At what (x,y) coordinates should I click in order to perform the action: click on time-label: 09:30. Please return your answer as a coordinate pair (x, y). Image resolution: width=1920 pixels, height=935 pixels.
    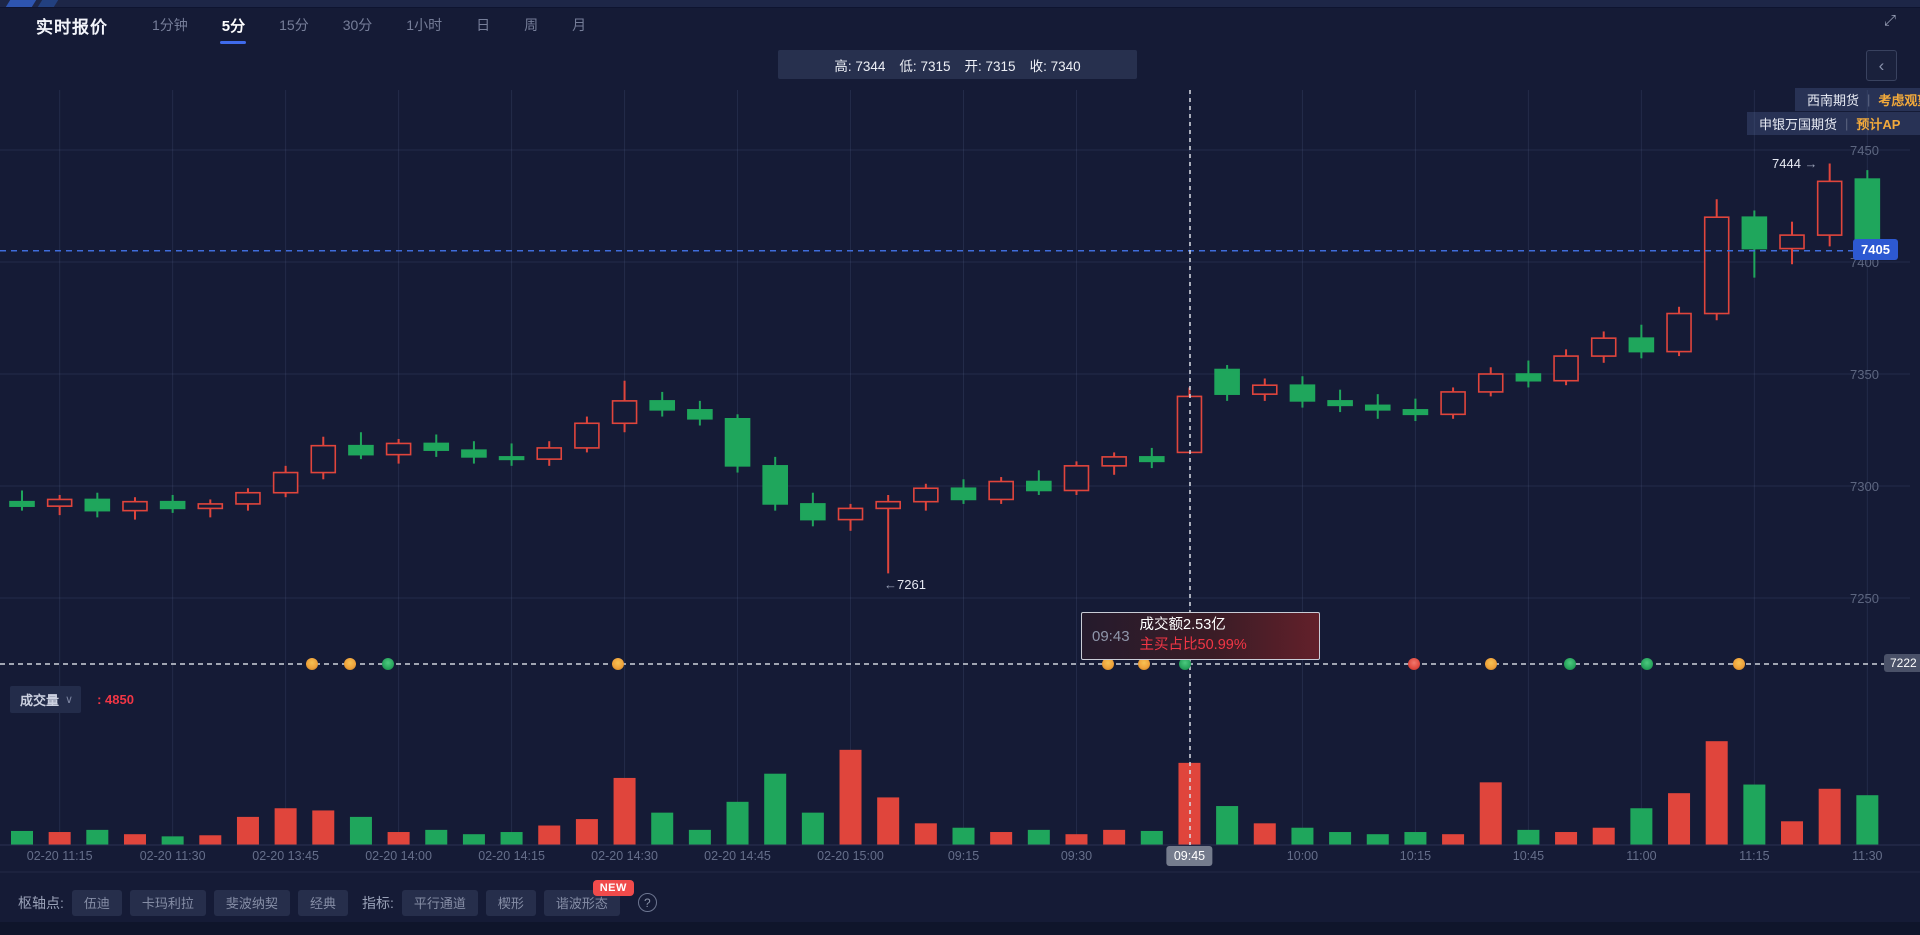
    Looking at the image, I should click on (1076, 856).